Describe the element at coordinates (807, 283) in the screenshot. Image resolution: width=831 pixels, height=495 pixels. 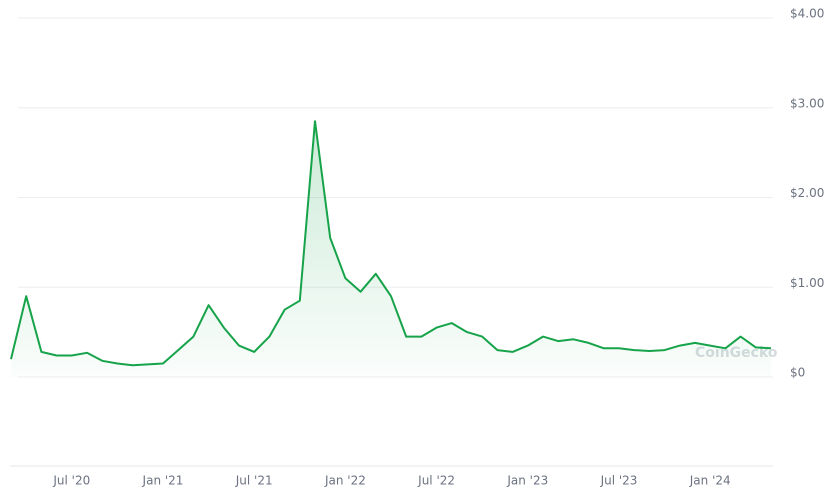
I see `y-tick-label: $1.00` at that location.